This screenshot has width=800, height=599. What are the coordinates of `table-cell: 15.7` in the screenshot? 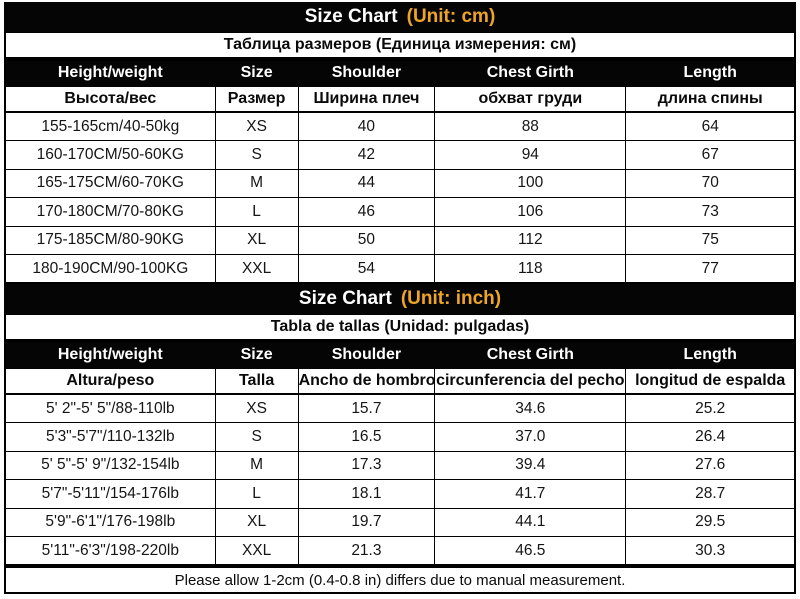 It's located at (366, 408).